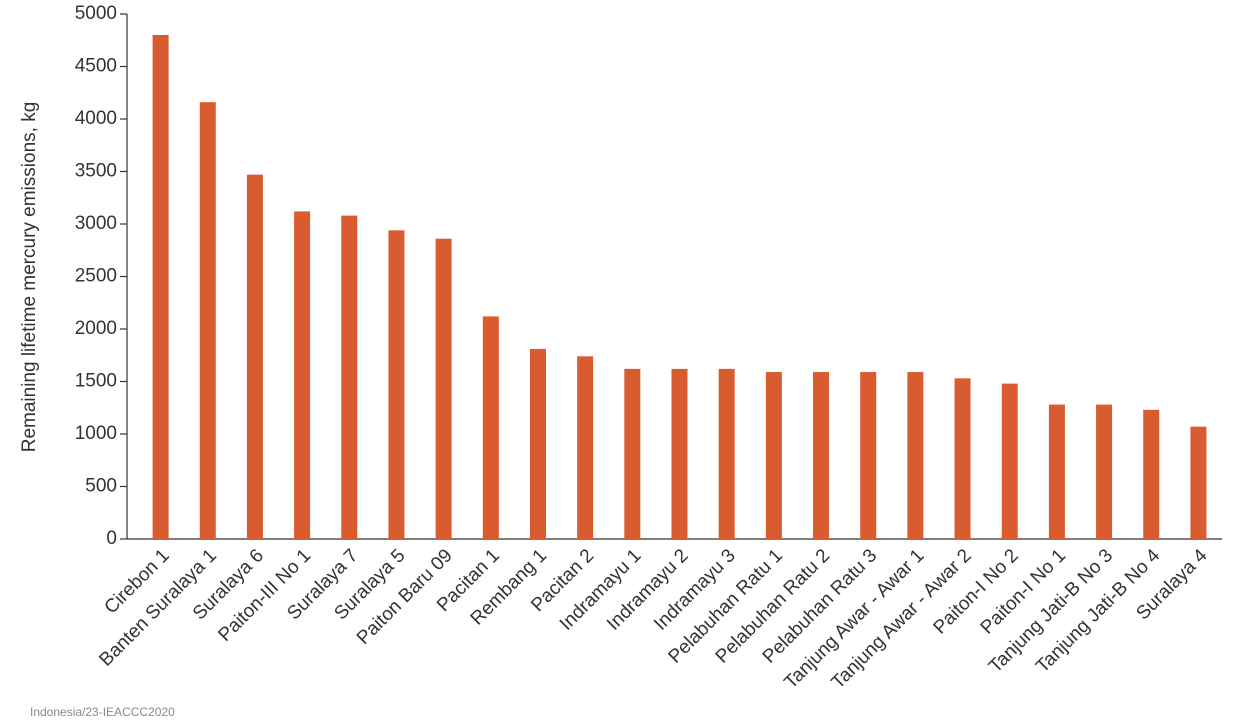 This screenshot has height=727, width=1252. What do you see at coordinates (96, 13) in the screenshot?
I see `y-tick-label: 5000` at bounding box center [96, 13].